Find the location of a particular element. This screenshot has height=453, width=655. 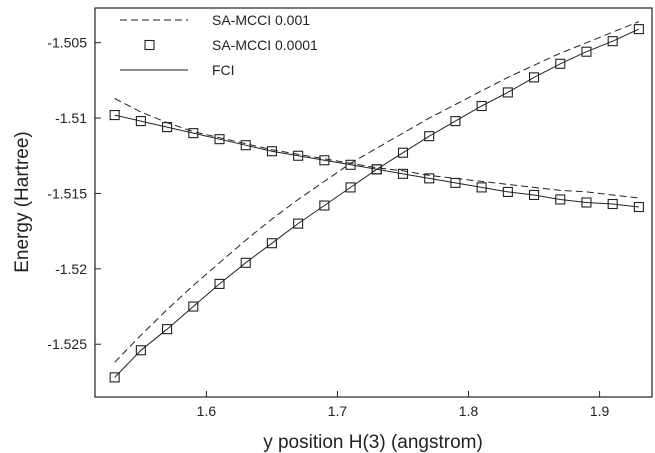

legend-swatch-square is located at coordinates (149, 45).